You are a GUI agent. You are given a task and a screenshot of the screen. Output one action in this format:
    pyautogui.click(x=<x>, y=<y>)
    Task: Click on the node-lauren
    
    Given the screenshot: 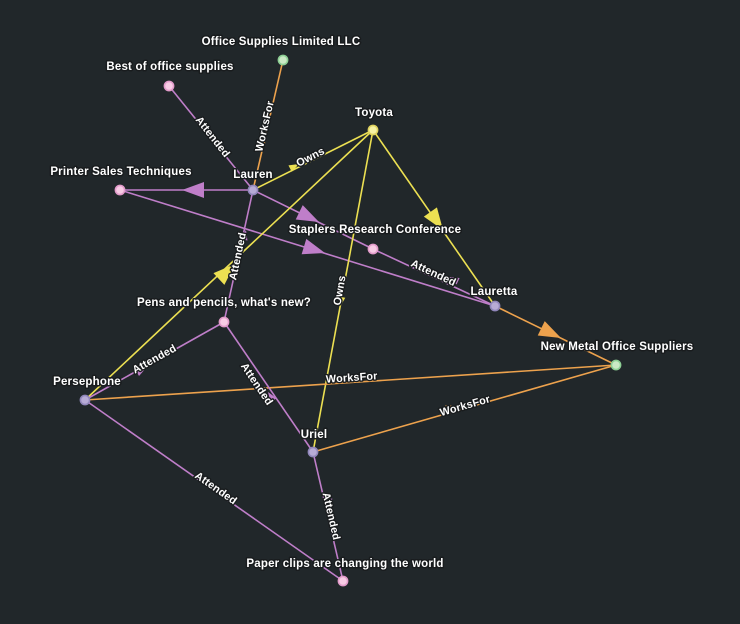 What is the action you would take?
    pyautogui.click(x=253, y=190)
    